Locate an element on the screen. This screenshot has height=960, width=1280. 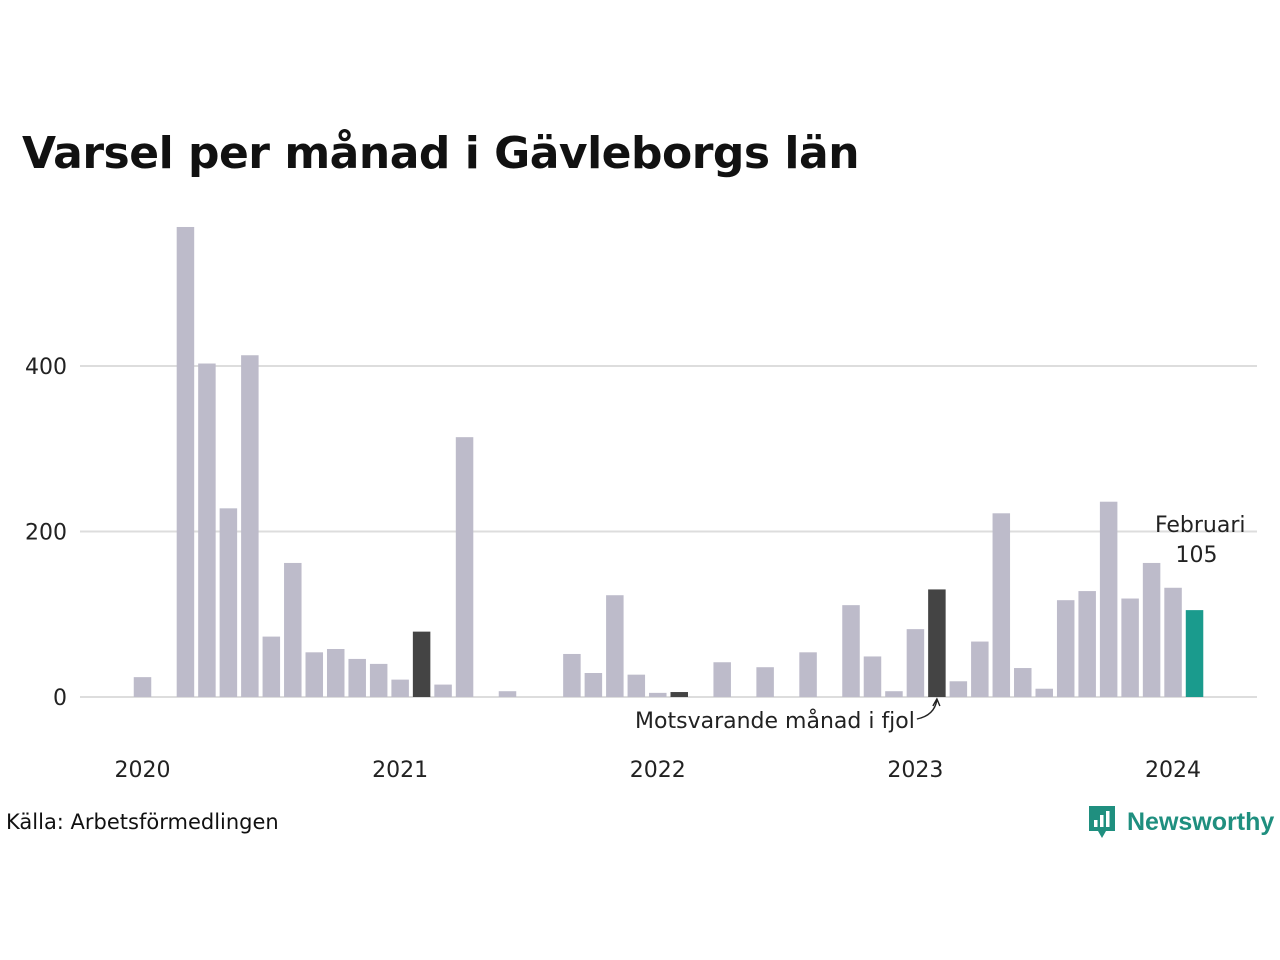
highlight-month-label: Februari is located at coordinates (1200, 525).